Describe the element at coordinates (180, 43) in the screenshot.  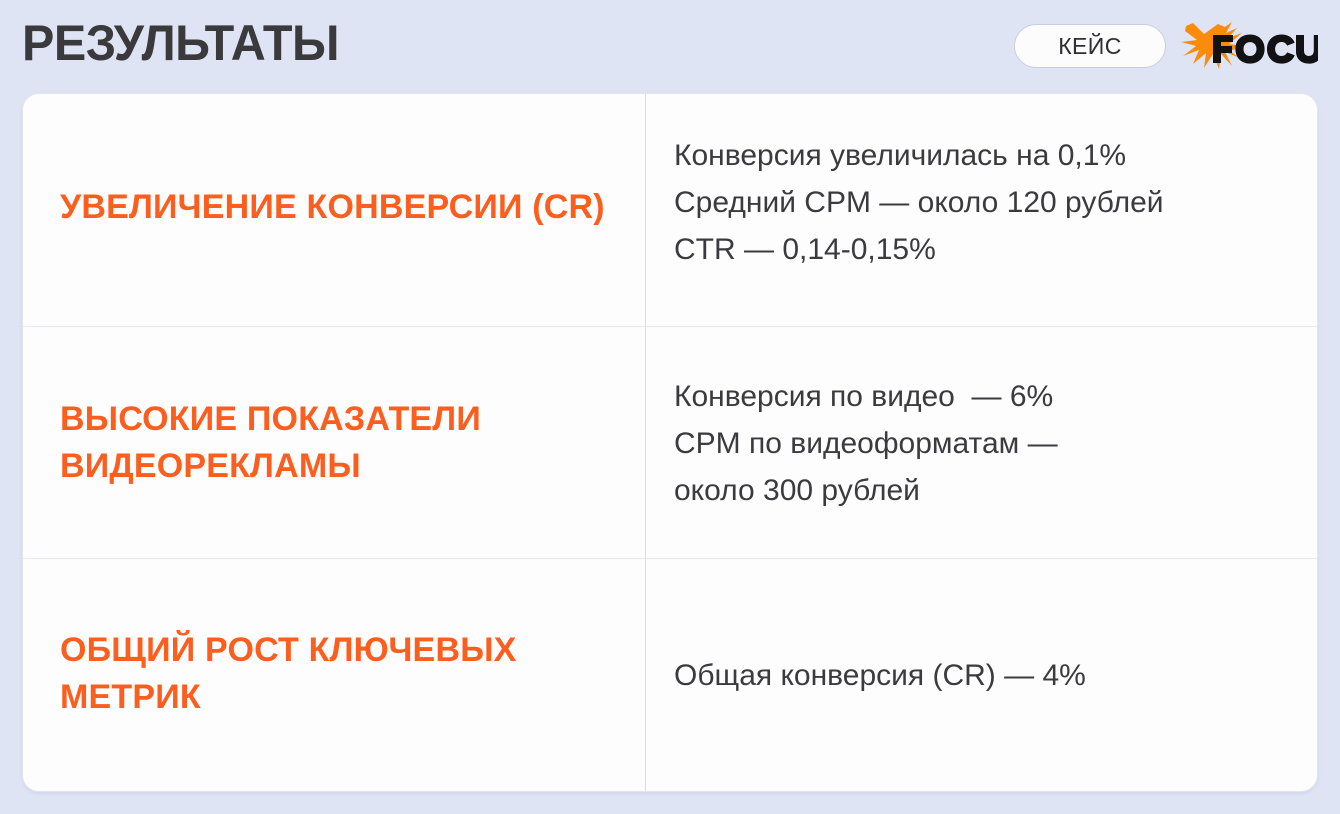
I see `page-title: РЕЗУЛЬТАТЫ` at that location.